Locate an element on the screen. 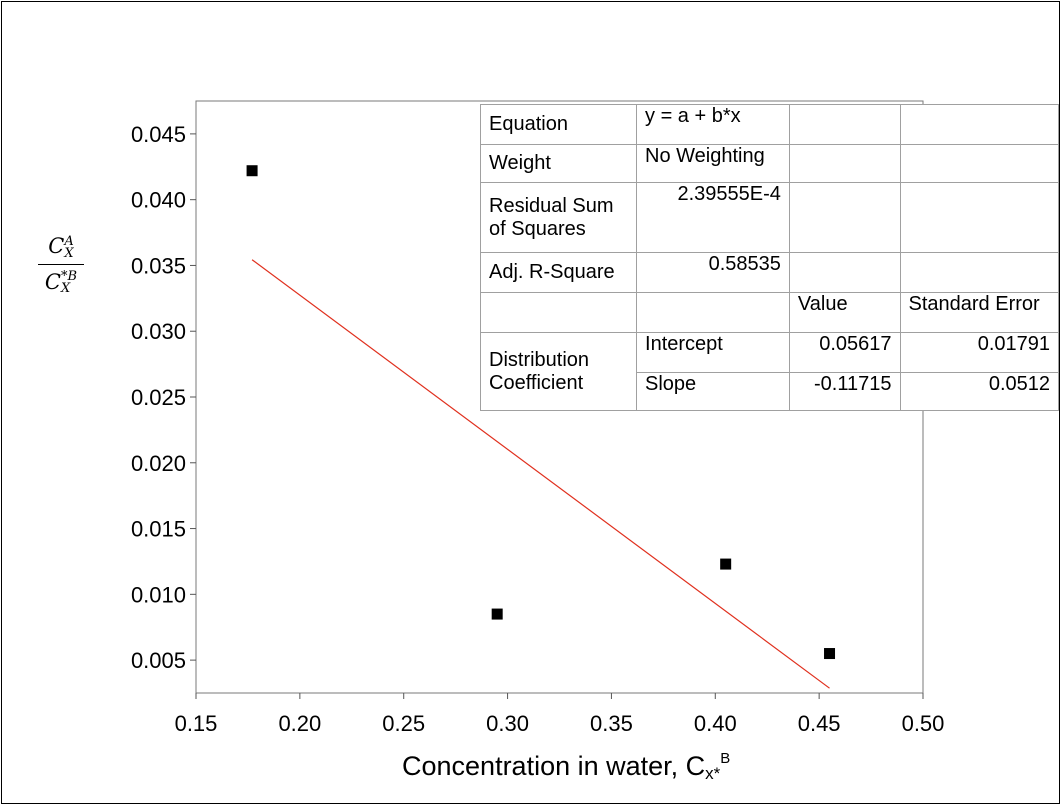 The image size is (1063, 807). slope-stderr: 0.0512 is located at coordinates (979, 391).